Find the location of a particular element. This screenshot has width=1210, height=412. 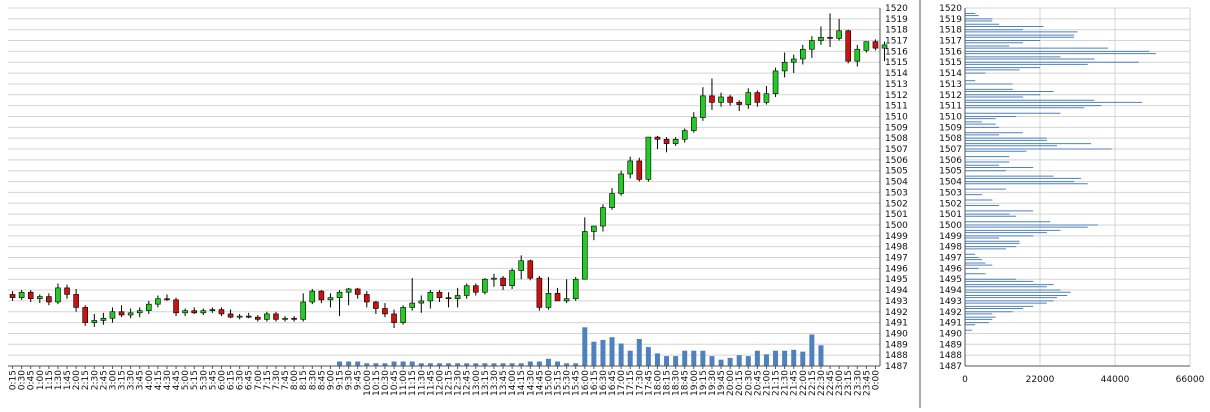

x-tick-7:45: 7:45 is located at coordinates (286, 380).